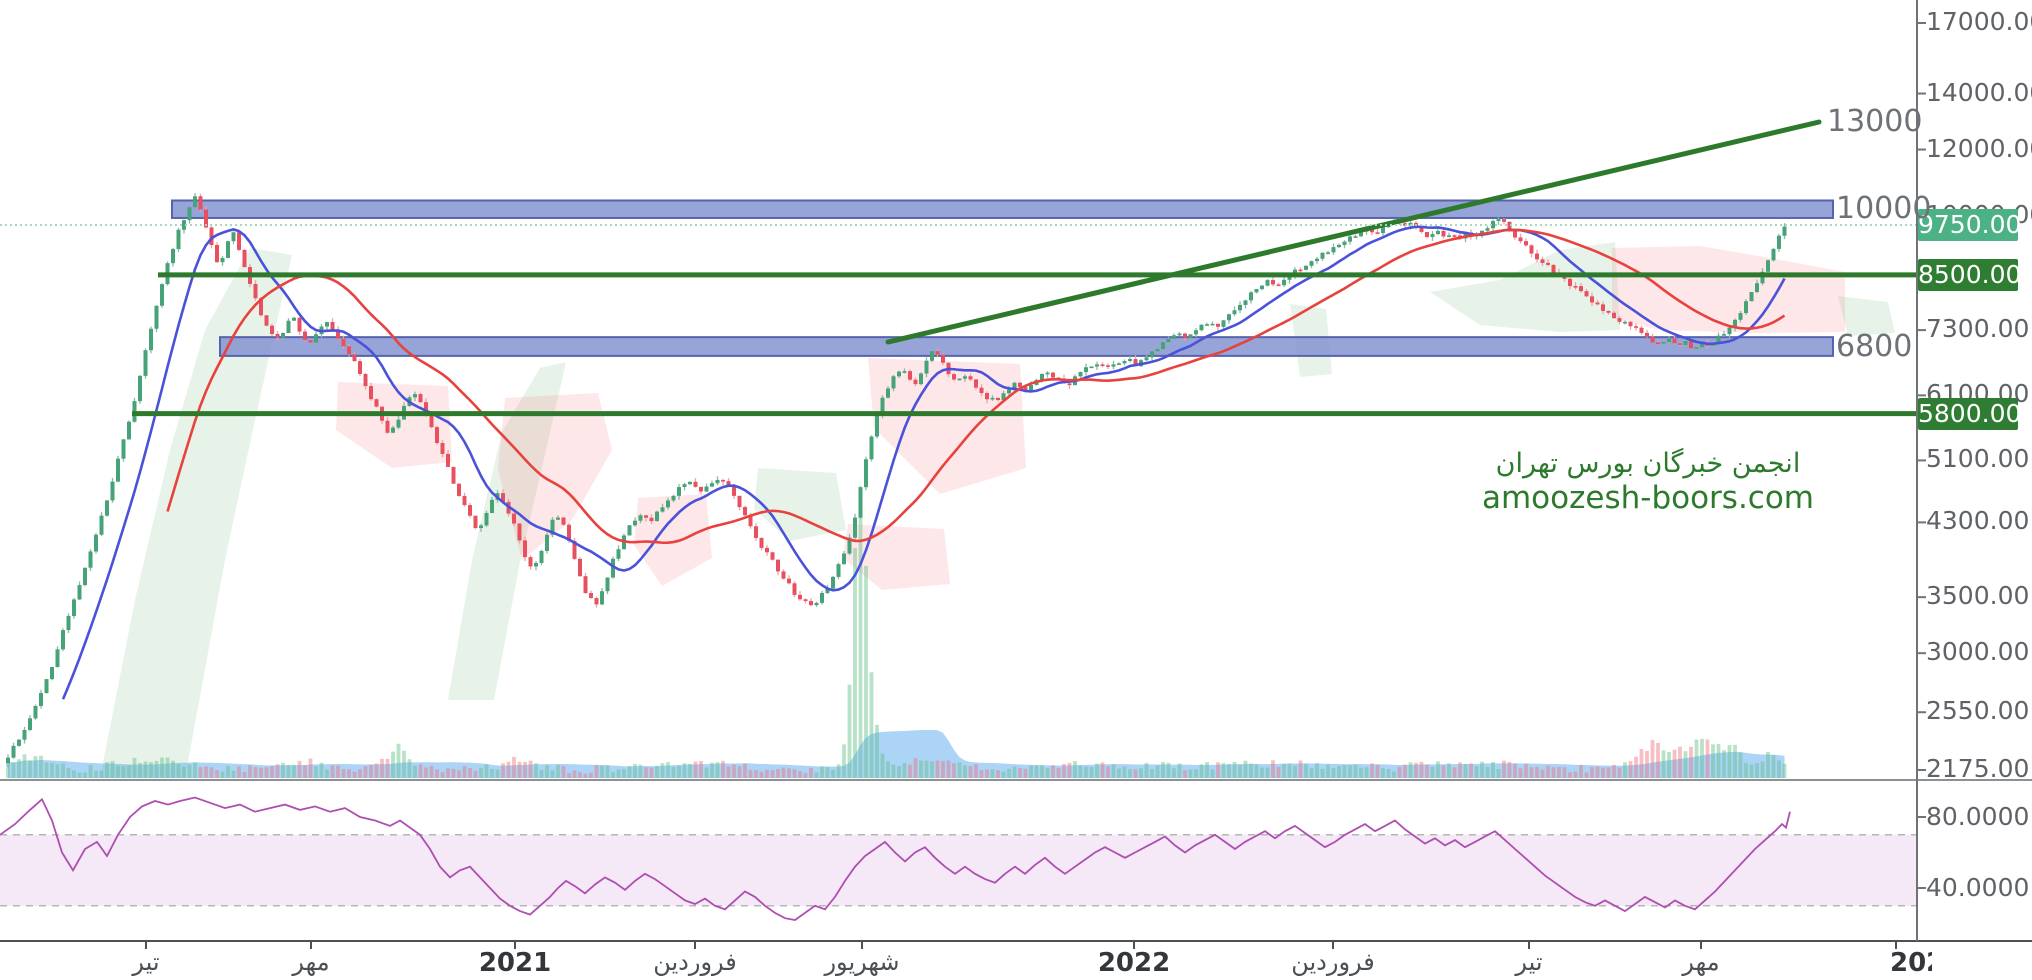  I want to click on price-tick-label: 7300.00, so click(1978, 329).